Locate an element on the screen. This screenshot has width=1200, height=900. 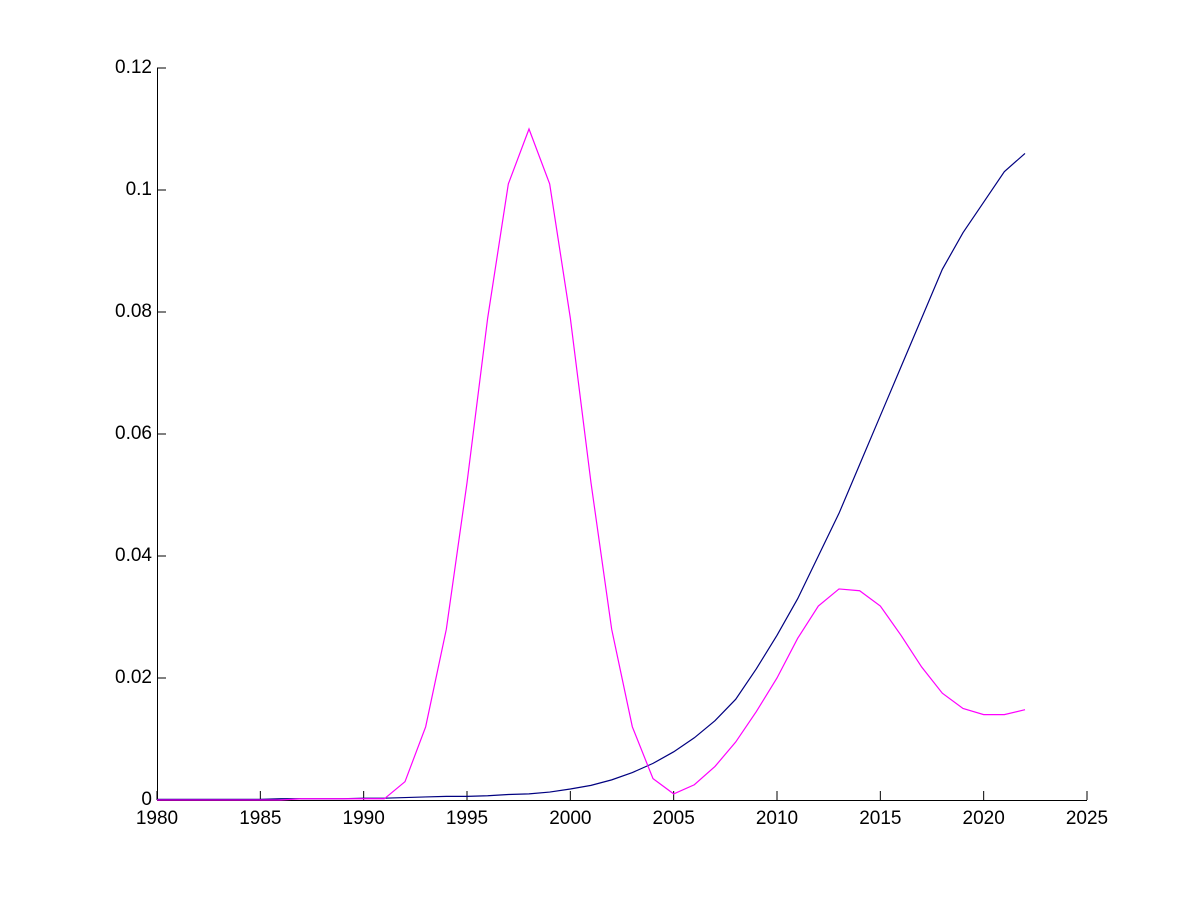
x-tick-label: 1995 is located at coordinates (467, 818).